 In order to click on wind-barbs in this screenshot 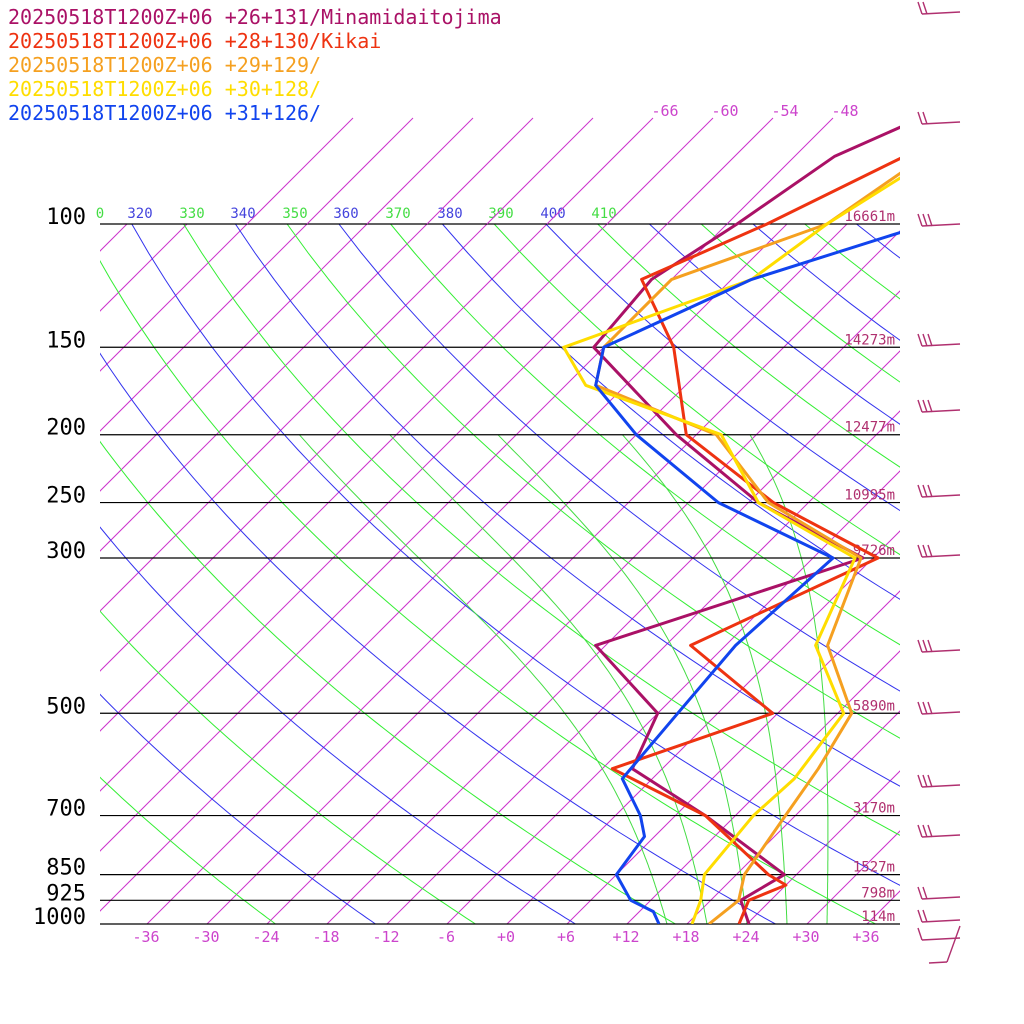, I will do `click(939, 482)`.